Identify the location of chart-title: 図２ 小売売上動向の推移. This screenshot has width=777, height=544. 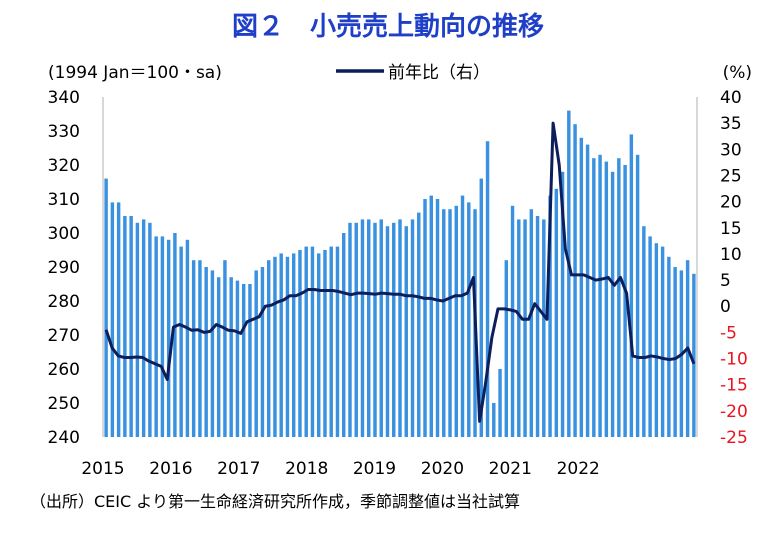
(388, 26).